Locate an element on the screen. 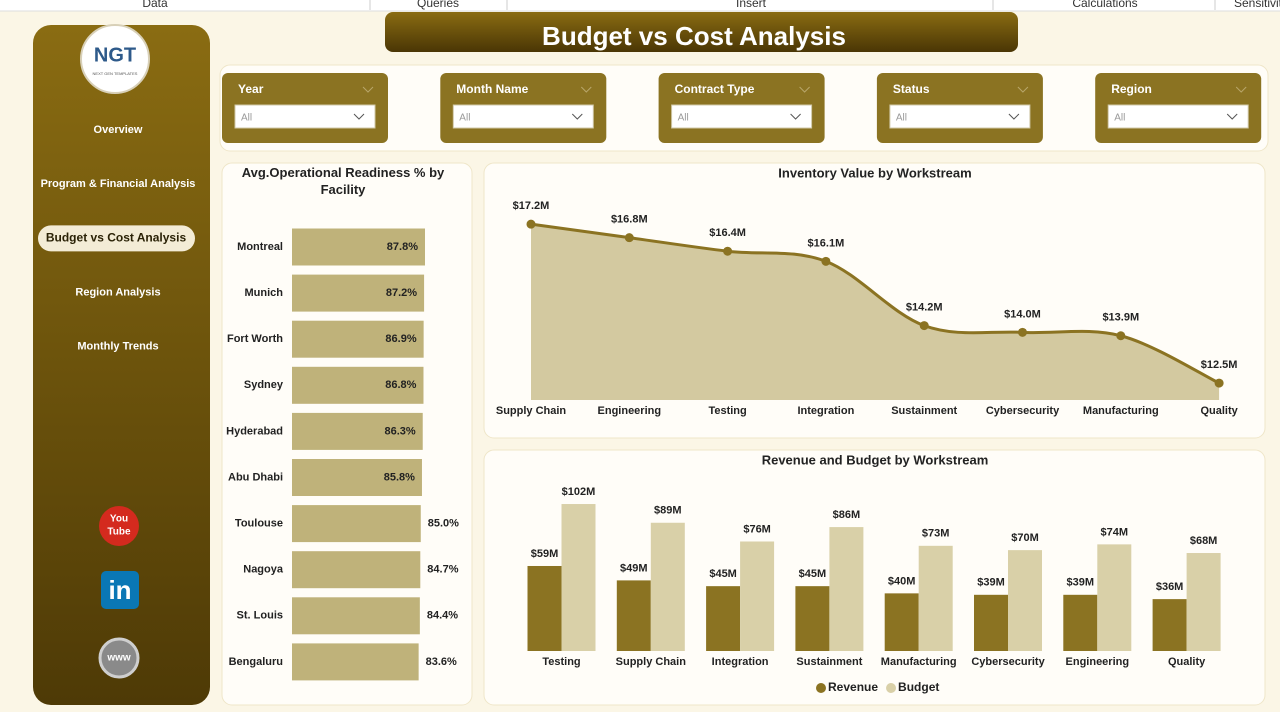 This screenshot has height=712, width=1280. data-label: $45M is located at coordinates (813, 574).